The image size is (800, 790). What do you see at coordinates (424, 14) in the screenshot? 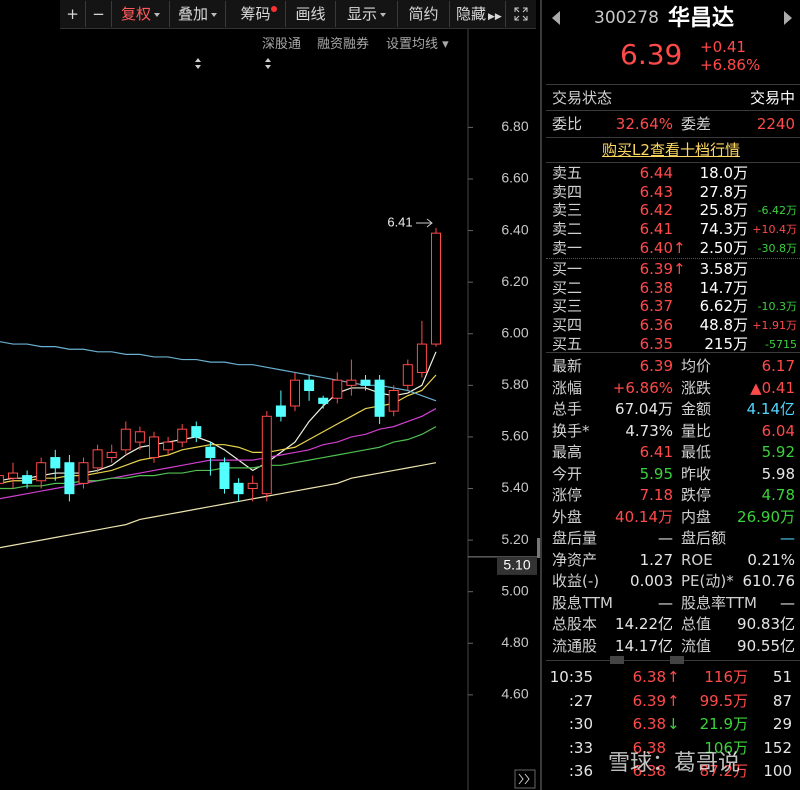
I see `simple-button: 简约` at bounding box center [424, 14].